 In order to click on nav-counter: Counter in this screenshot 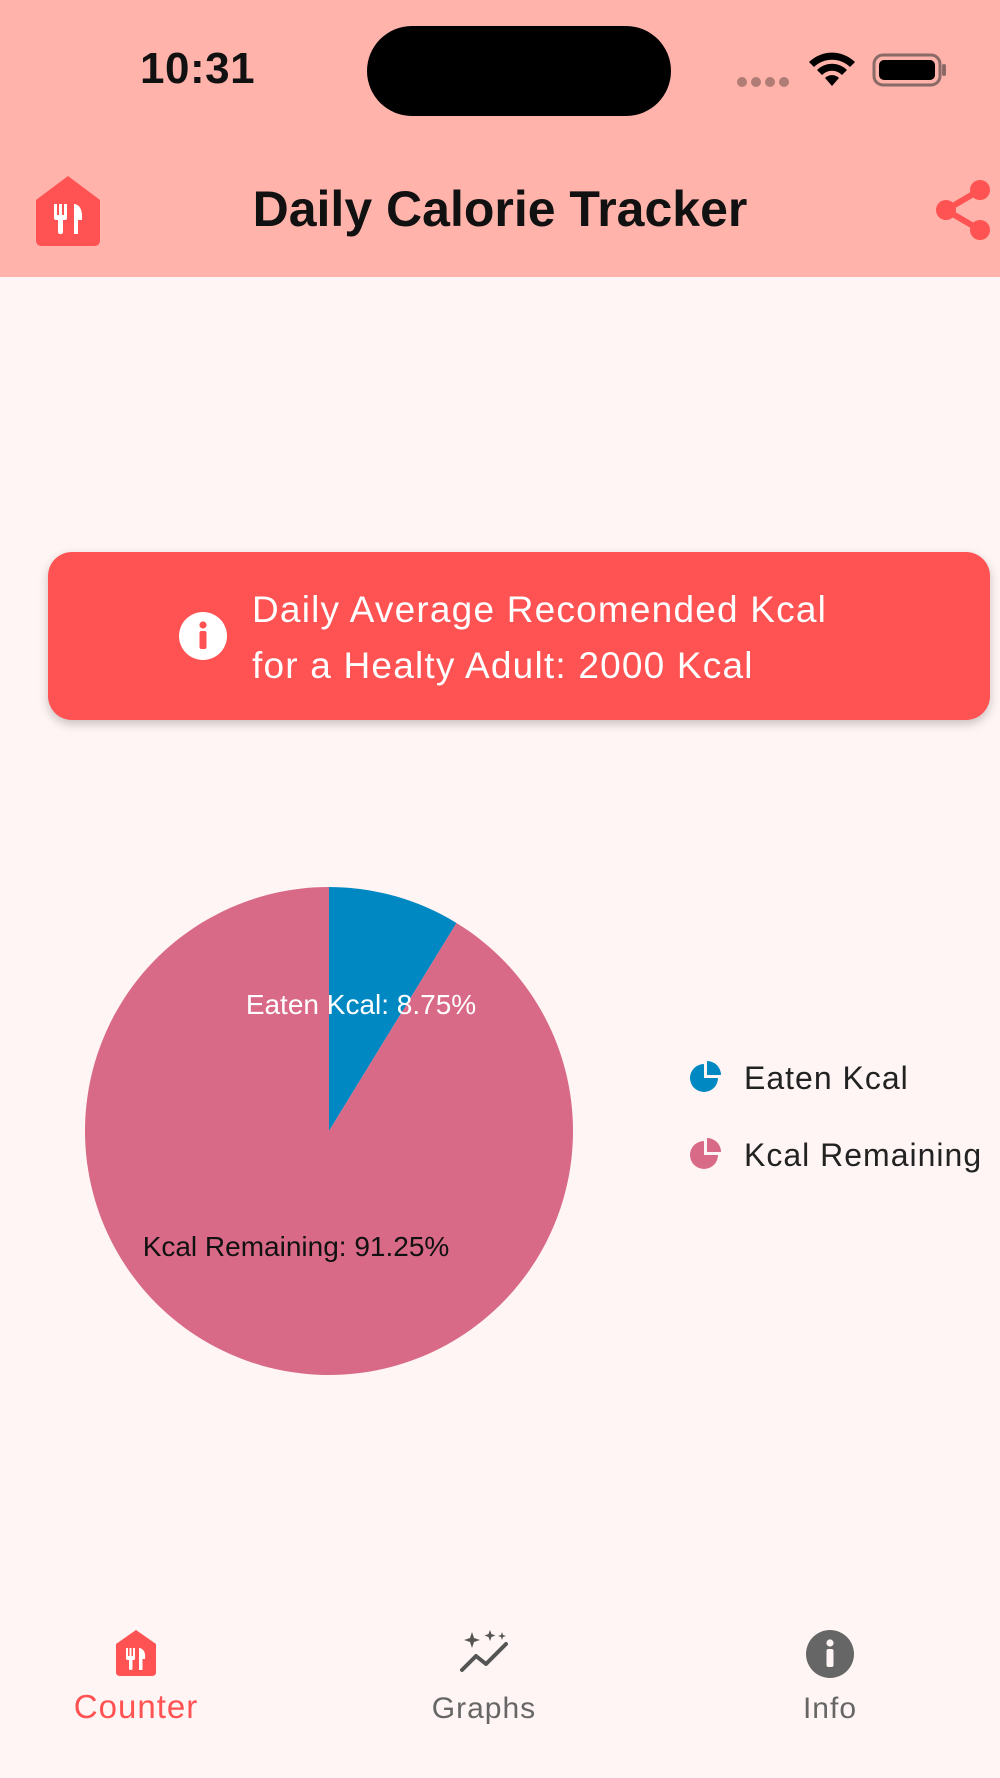, I will do `click(136, 1670)`.